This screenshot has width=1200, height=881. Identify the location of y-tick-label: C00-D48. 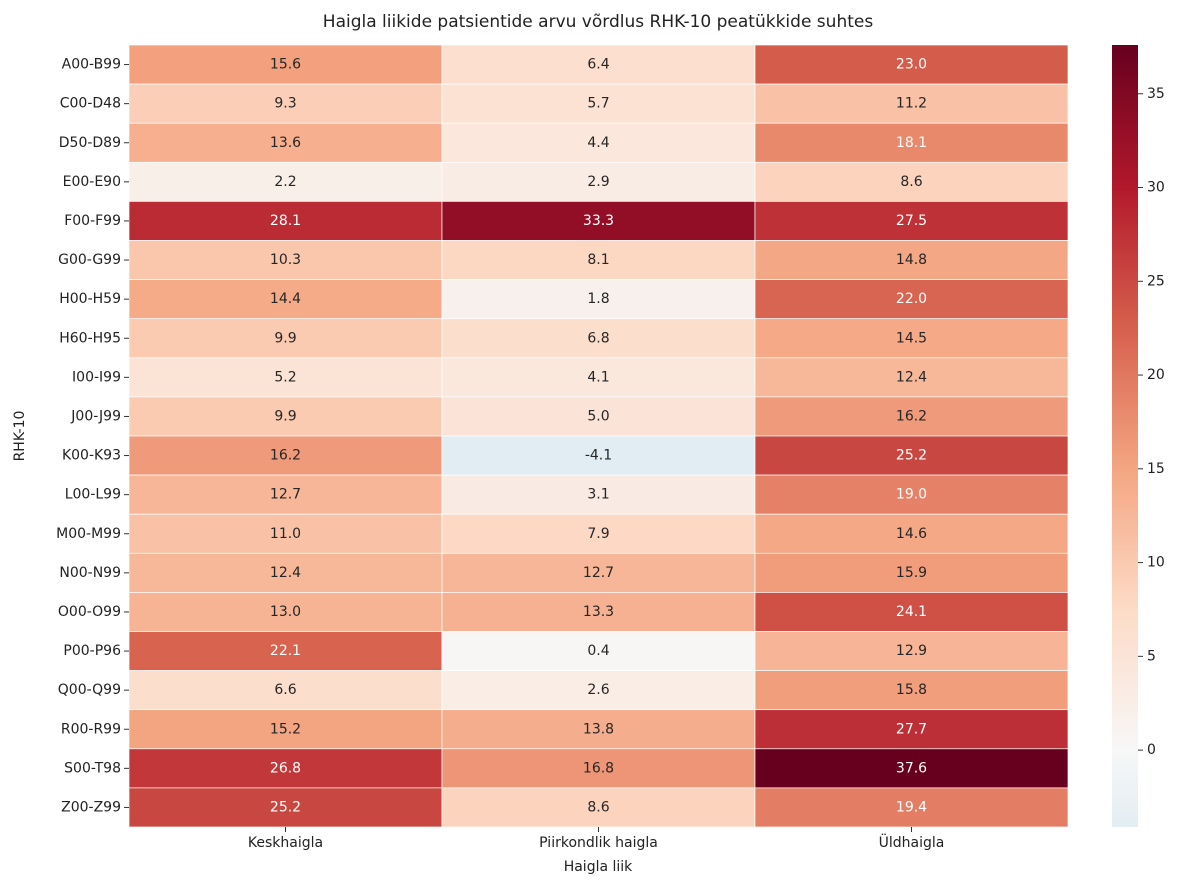
(90, 104).